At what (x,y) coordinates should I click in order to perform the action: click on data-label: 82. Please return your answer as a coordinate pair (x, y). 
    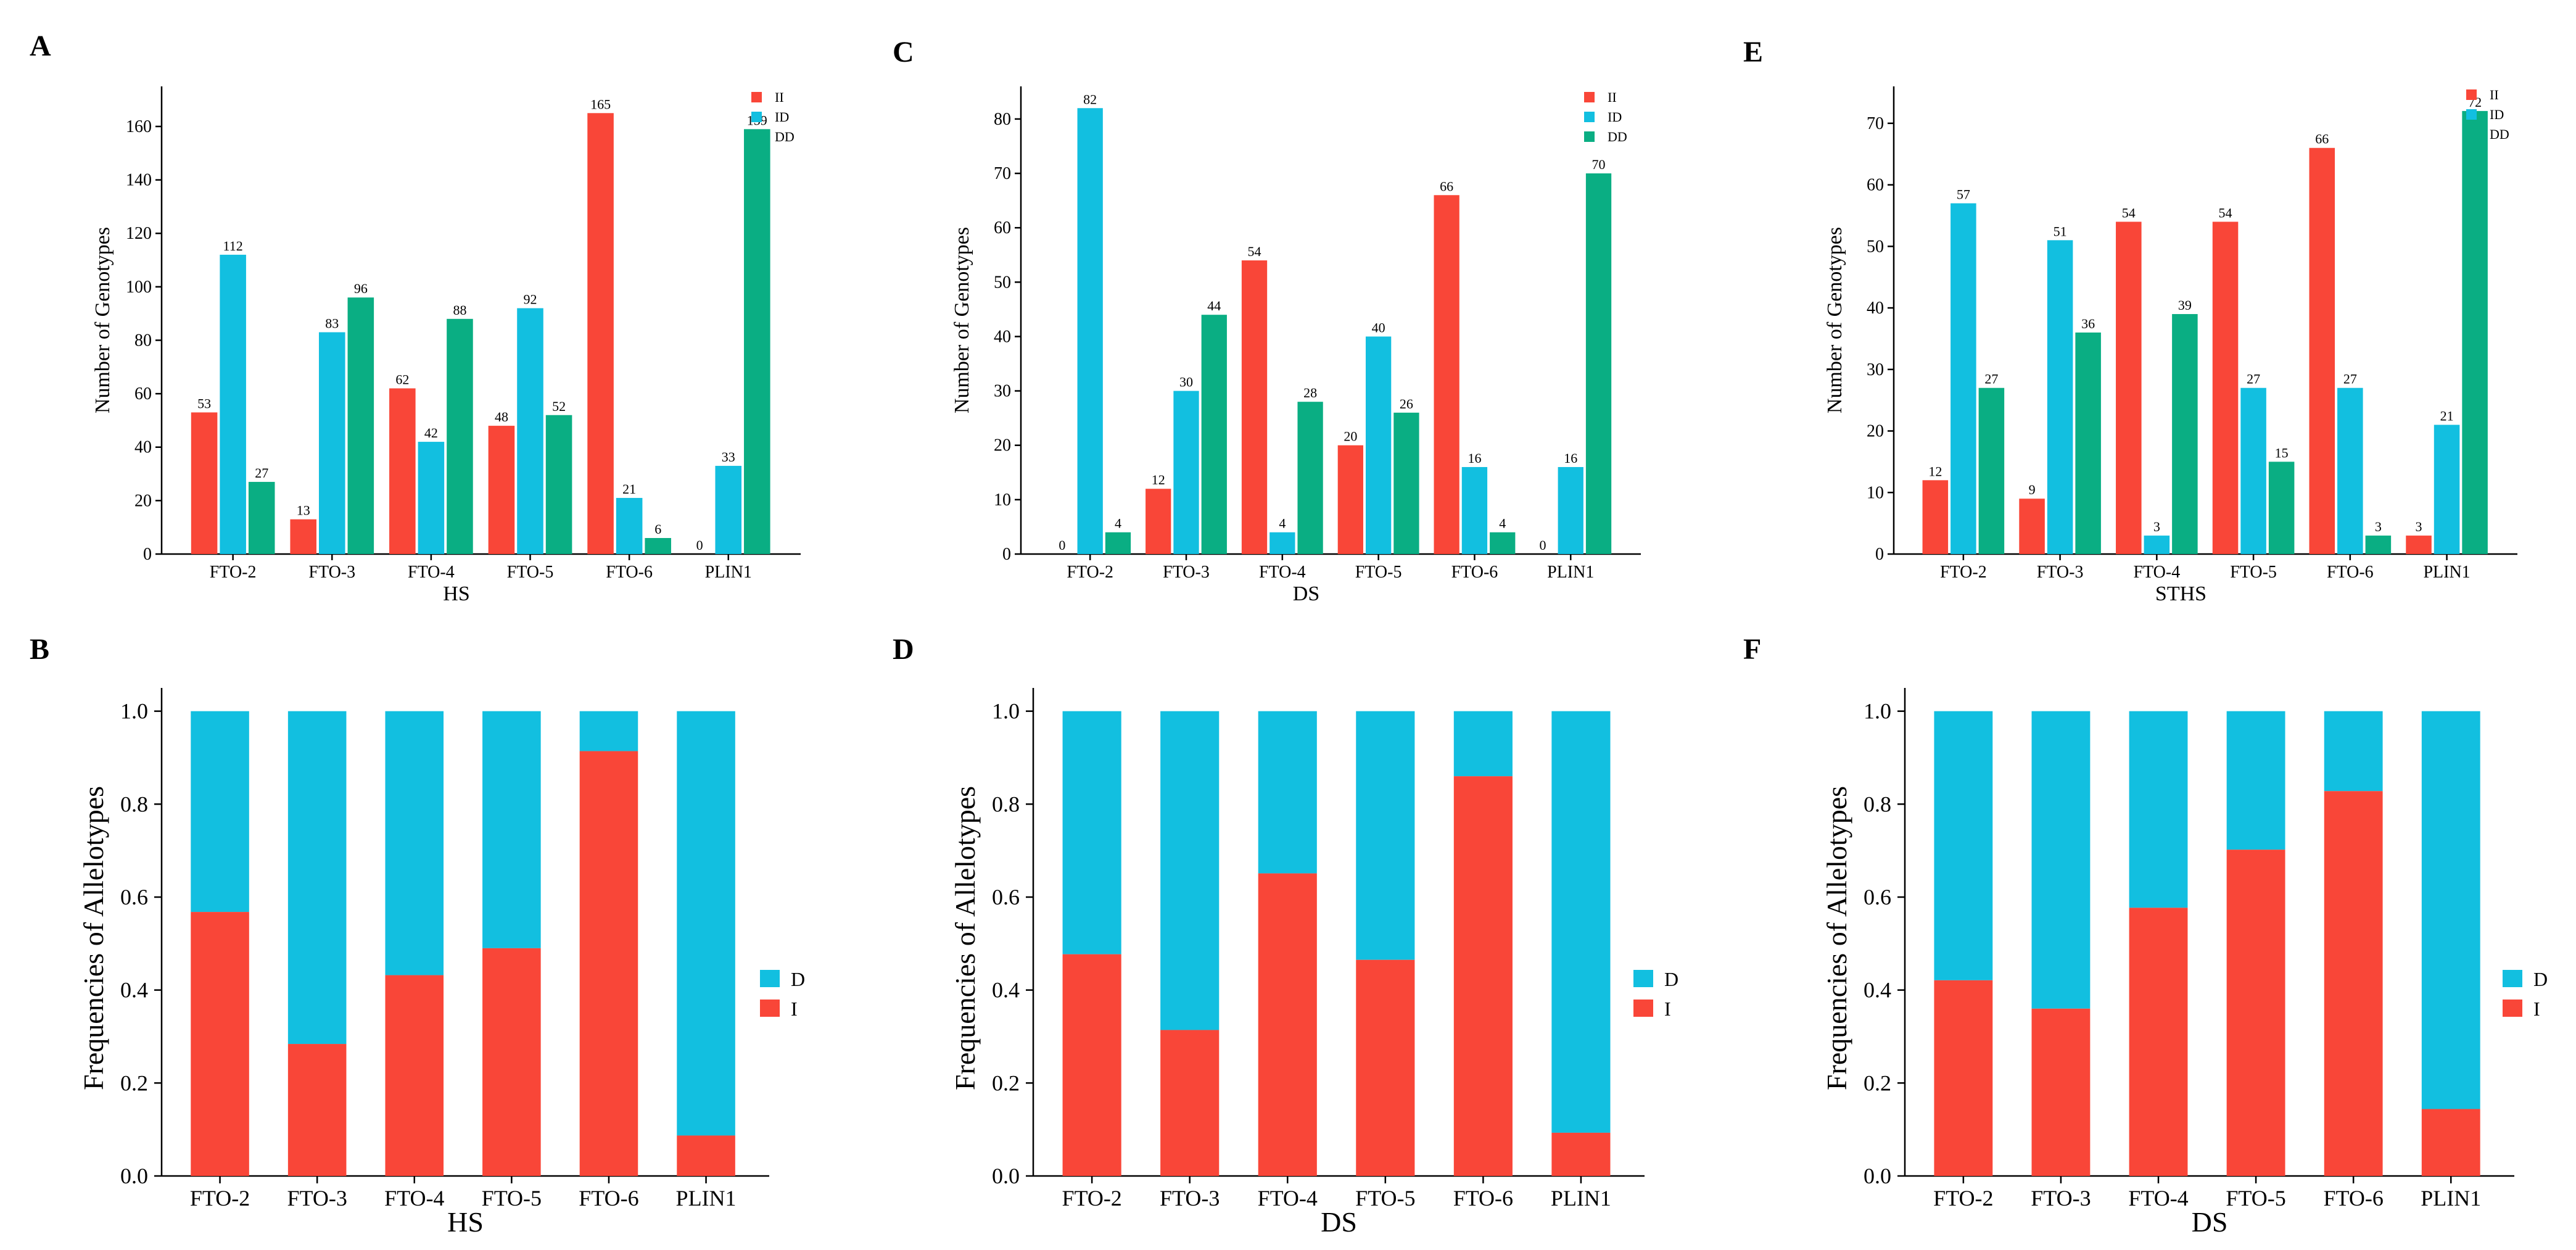
    Looking at the image, I should click on (1090, 99).